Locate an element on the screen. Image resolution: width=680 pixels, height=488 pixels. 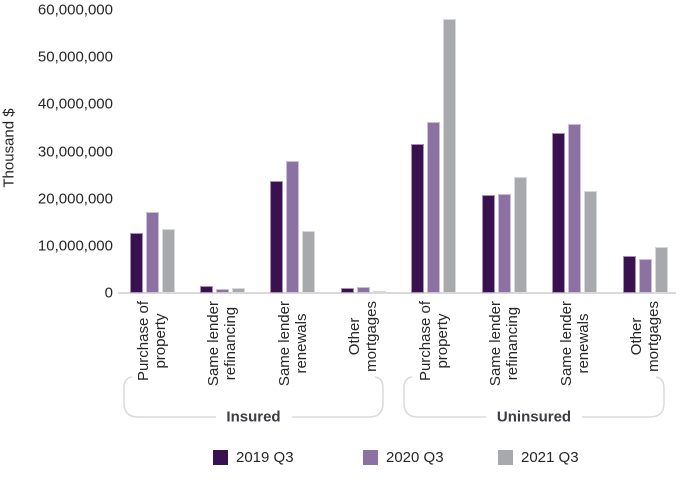
y-tick-label: 40,000,000 is located at coordinates (75, 104).